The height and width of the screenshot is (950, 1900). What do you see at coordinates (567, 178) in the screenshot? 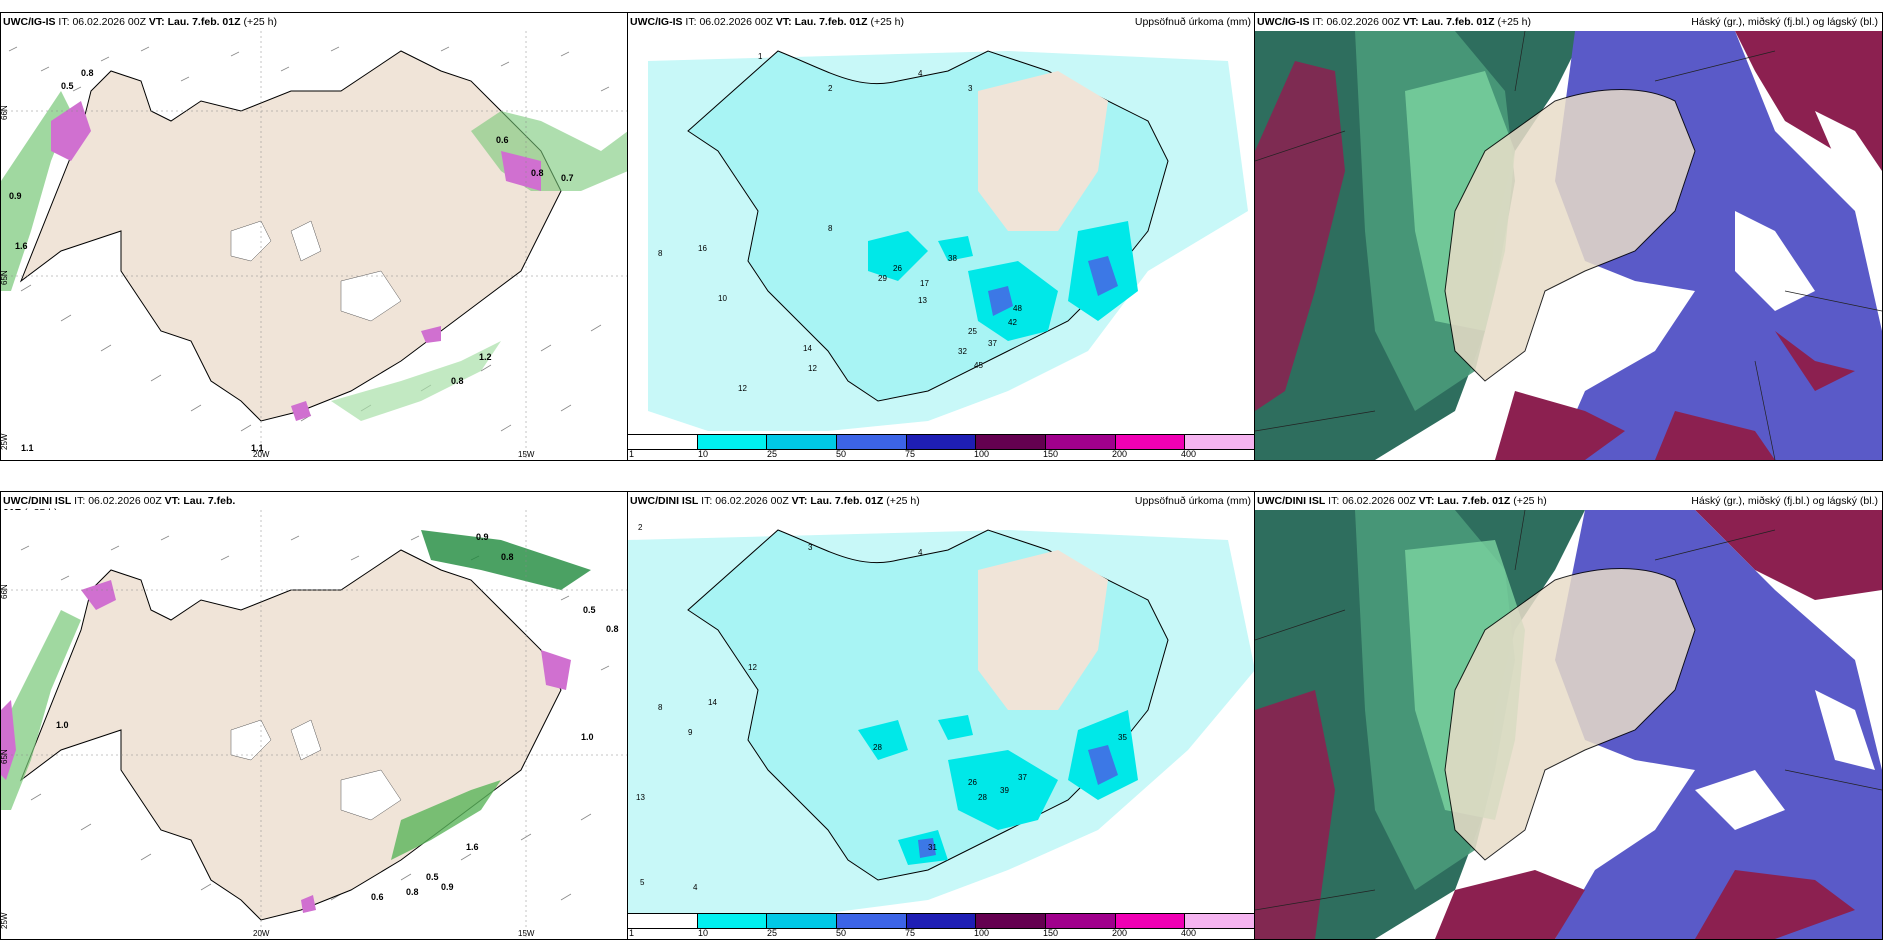
I see `wind-value: 0.7` at bounding box center [567, 178].